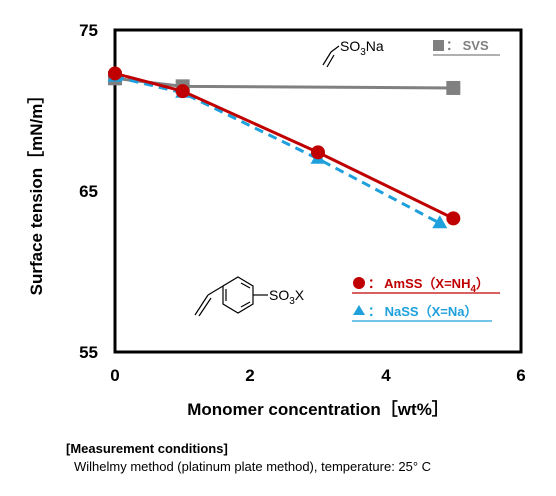 This screenshot has height=496, width=556. What do you see at coordinates (147, 448) in the screenshot?
I see `conditions-title: [Measurement conditions]` at bounding box center [147, 448].